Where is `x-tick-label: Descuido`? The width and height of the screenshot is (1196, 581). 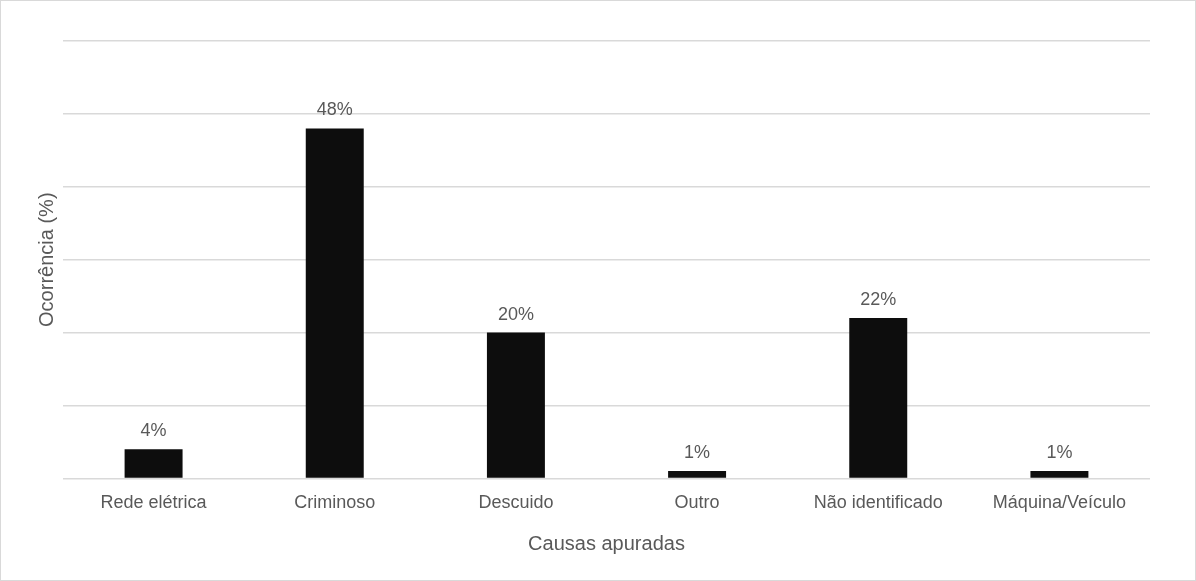 x-tick-label: Descuido is located at coordinates (516, 502).